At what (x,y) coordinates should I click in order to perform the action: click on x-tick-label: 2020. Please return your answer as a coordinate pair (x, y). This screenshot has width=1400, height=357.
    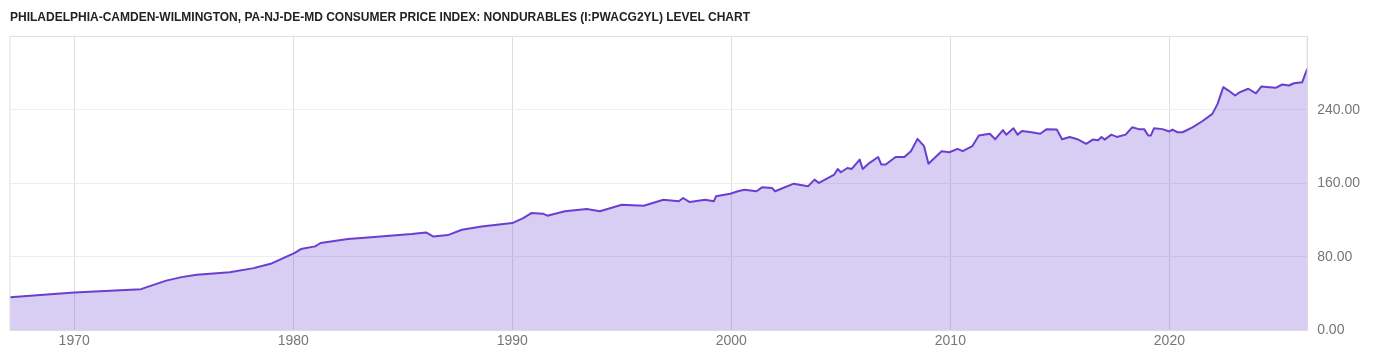
    Looking at the image, I should click on (1169, 340).